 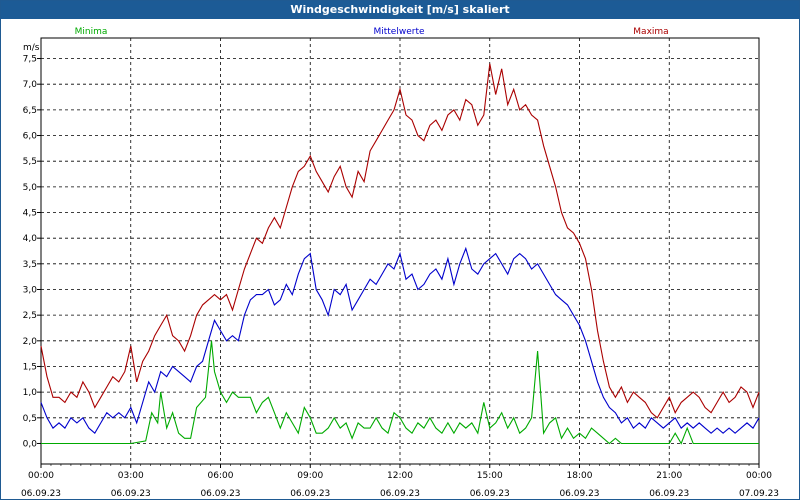 What do you see at coordinates (91, 32) in the screenshot?
I see `legend-label-minima: Minima` at bounding box center [91, 32].